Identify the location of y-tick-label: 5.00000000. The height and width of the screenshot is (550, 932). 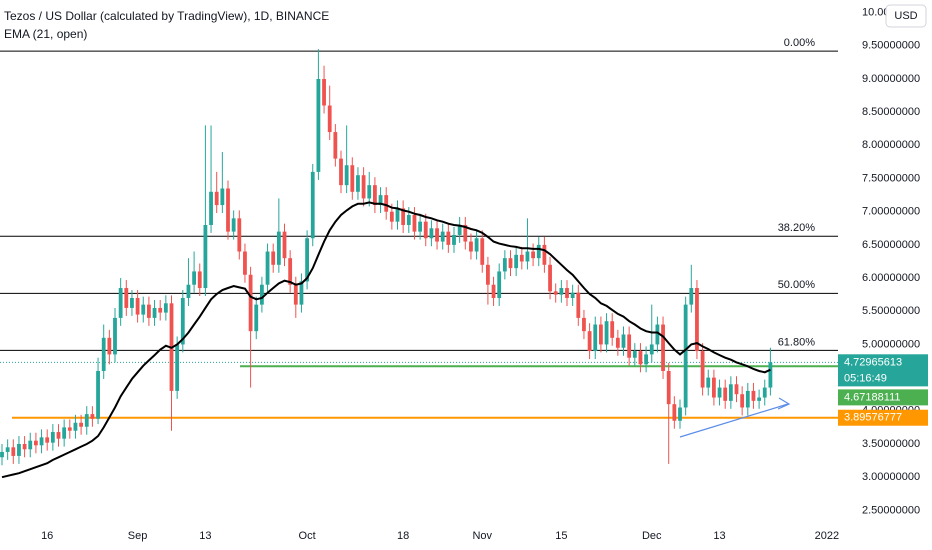
(891, 344).